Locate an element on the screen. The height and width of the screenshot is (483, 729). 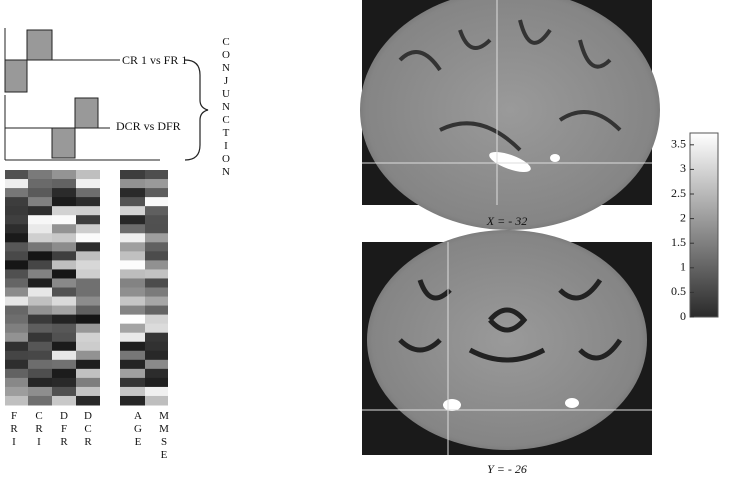
column-label: AGE is located at coordinates (138, 429).